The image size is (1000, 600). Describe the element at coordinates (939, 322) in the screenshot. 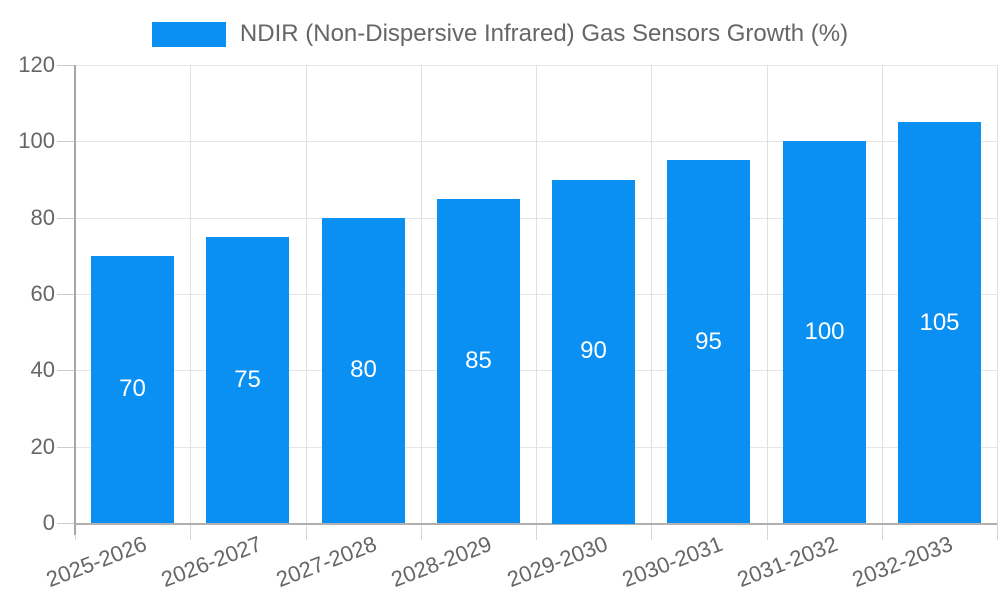

I see `bar-2032-2033` at that location.